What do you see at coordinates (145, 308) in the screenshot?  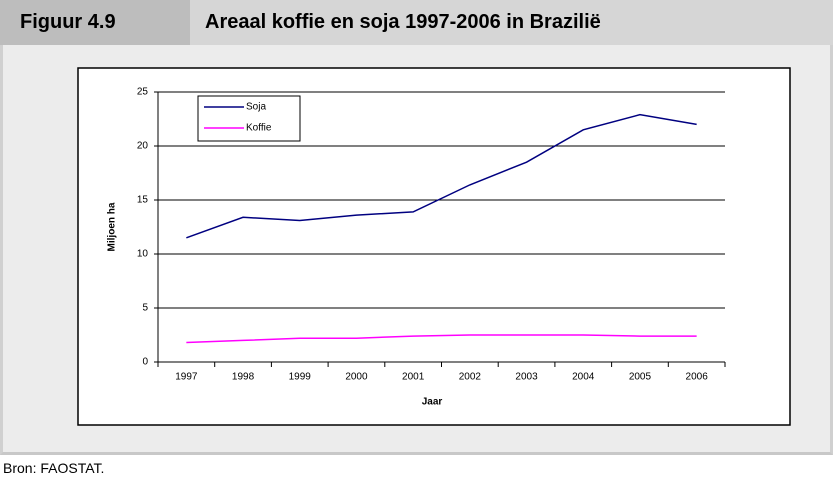 I see `y-tick-label: 5` at bounding box center [145, 308].